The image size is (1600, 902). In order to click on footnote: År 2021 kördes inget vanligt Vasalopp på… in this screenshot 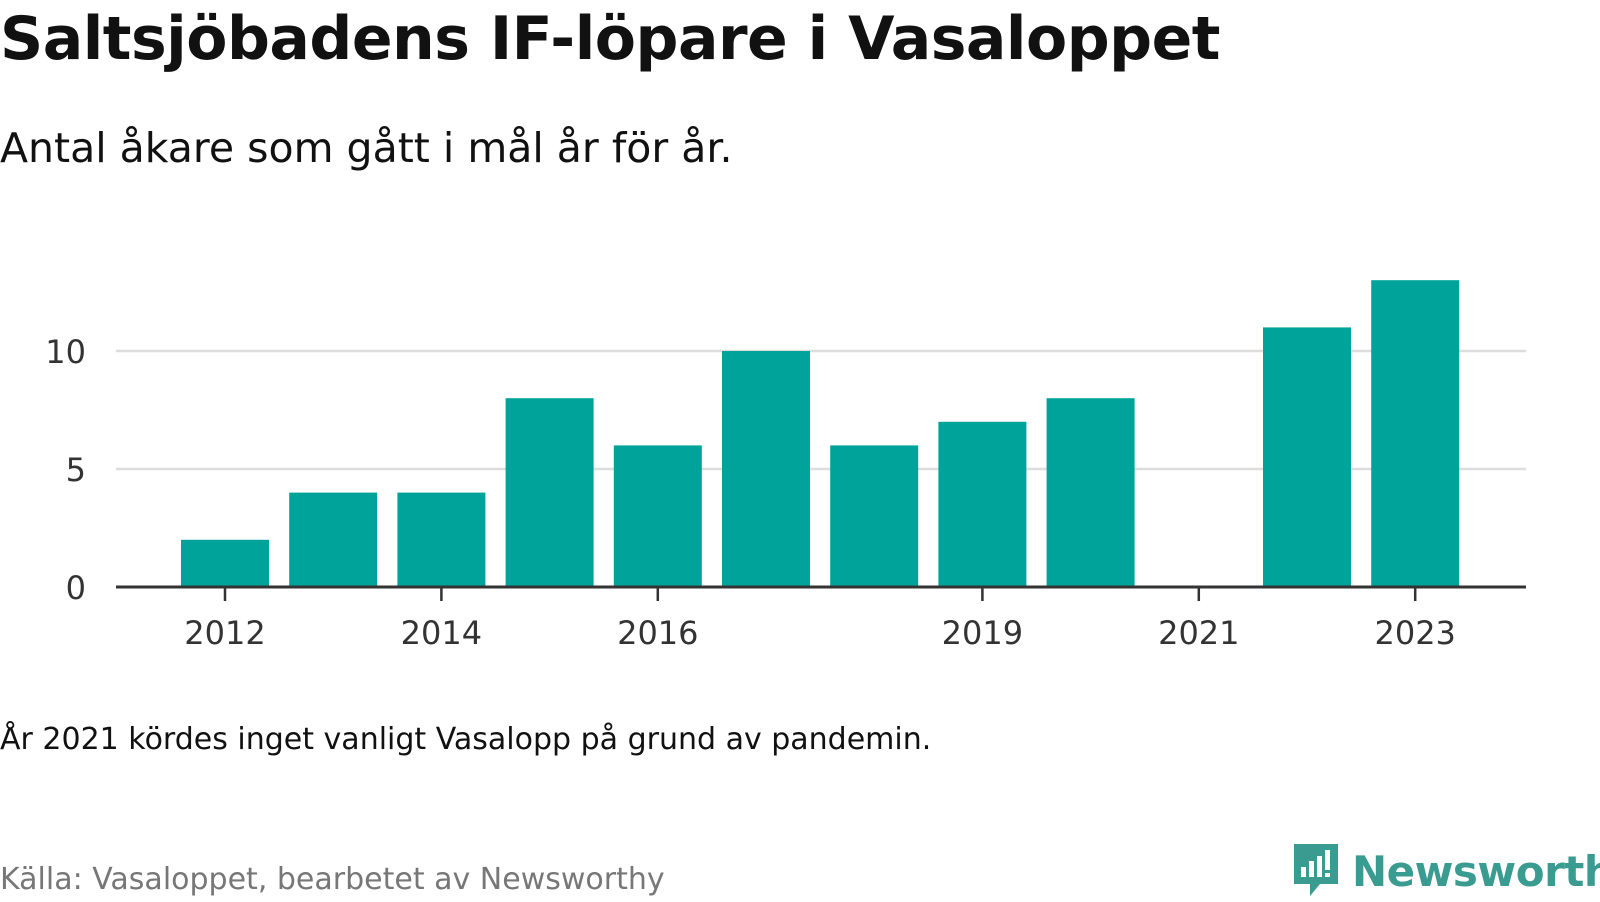, I will do `click(466, 739)`.